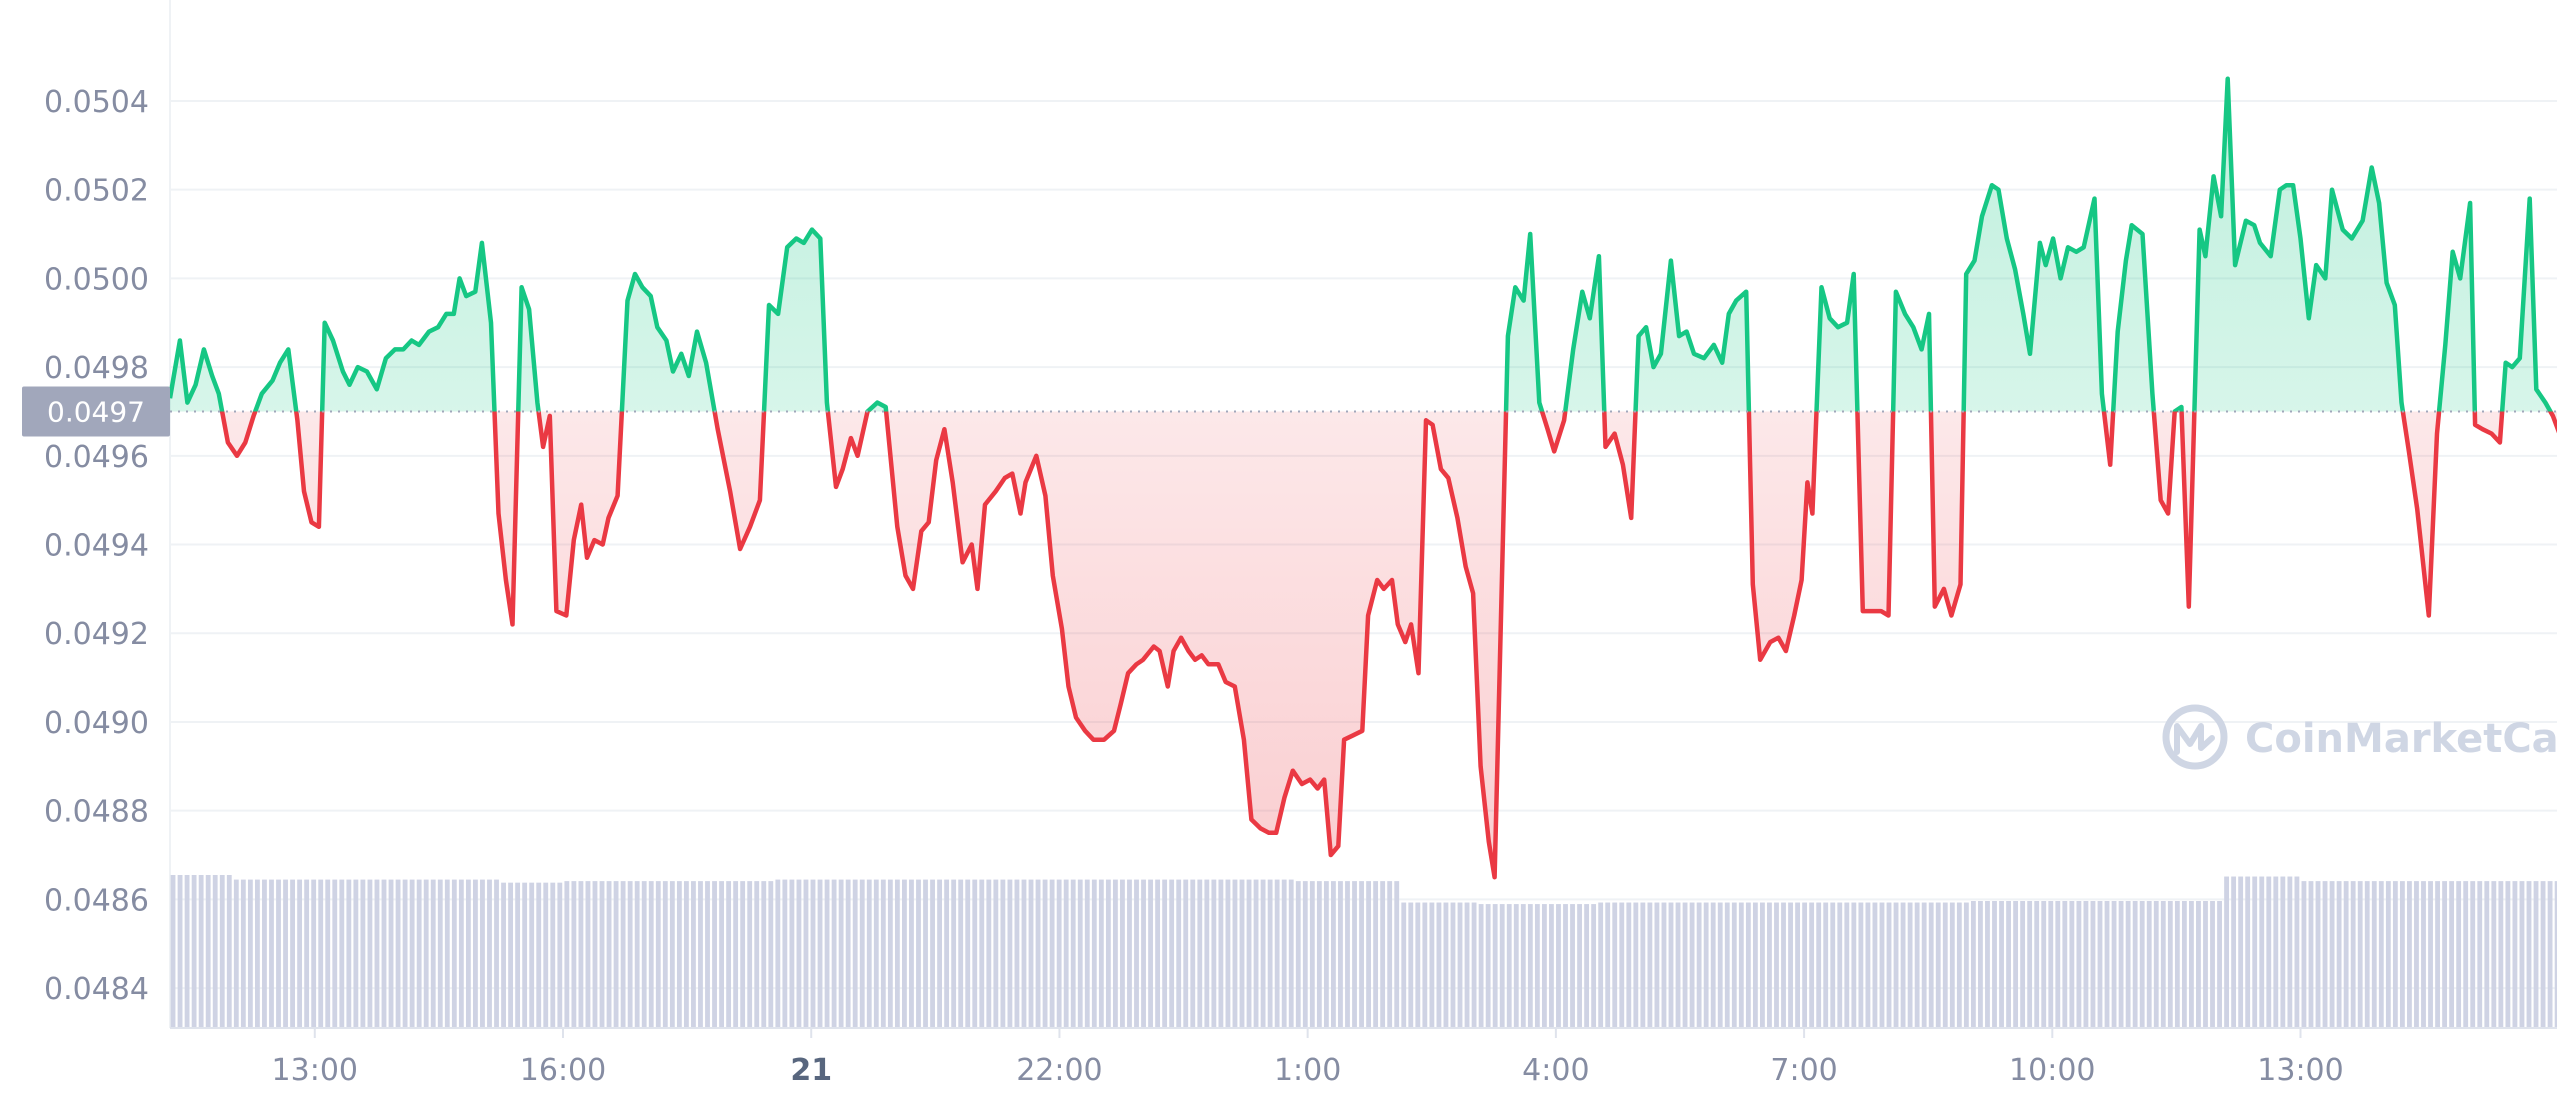  Describe the element at coordinates (96, 368) in the screenshot. I see `y-tick-label: 0.0498` at that location.